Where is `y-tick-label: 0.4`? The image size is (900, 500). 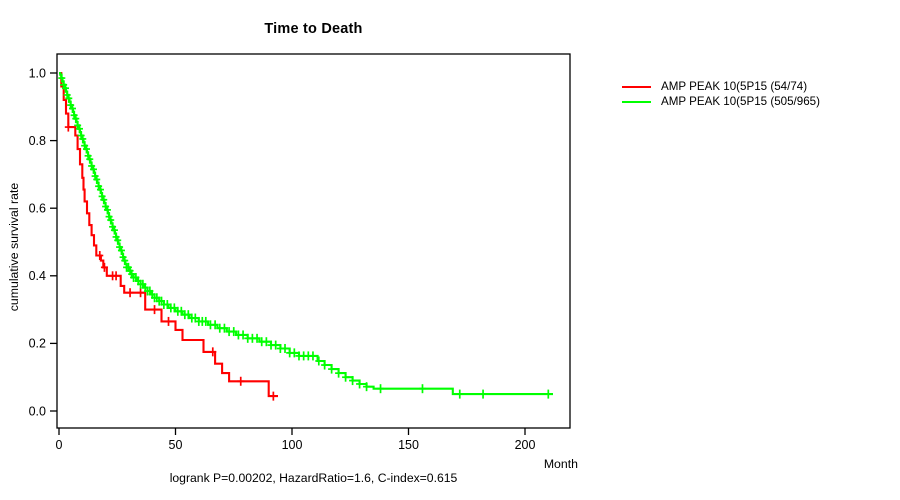 y-tick-label: 0.4 is located at coordinates (37, 276).